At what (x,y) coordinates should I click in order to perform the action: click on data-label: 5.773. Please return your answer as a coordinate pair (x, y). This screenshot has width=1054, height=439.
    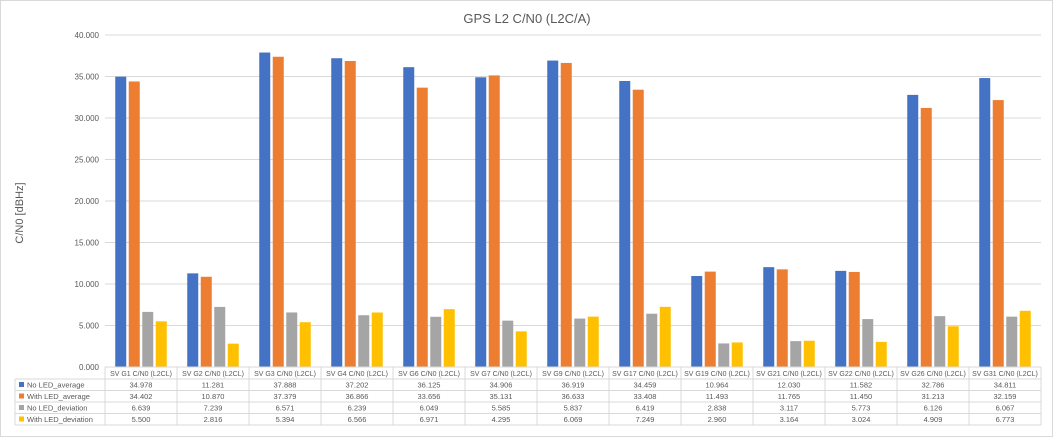
    Looking at the image, I should click on (861, 408).